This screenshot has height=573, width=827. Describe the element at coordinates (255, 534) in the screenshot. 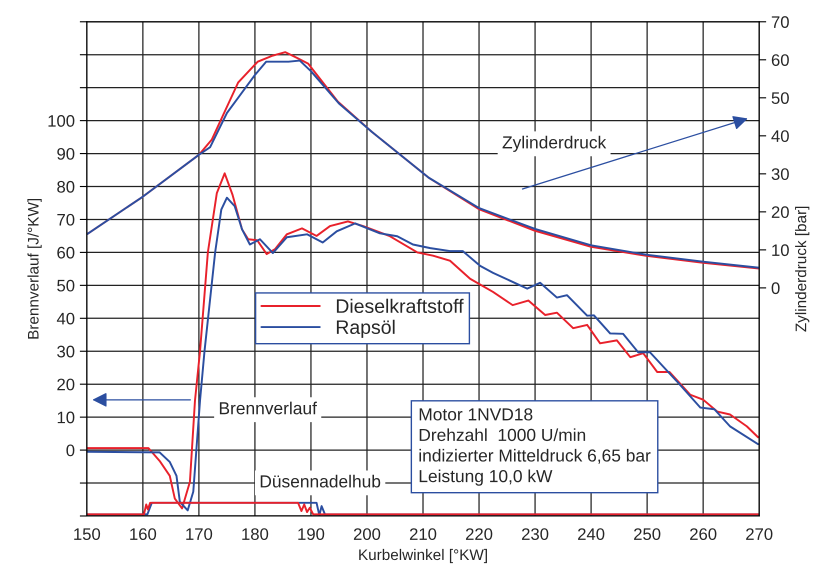

I see `x-tick-label: 180` at that location.